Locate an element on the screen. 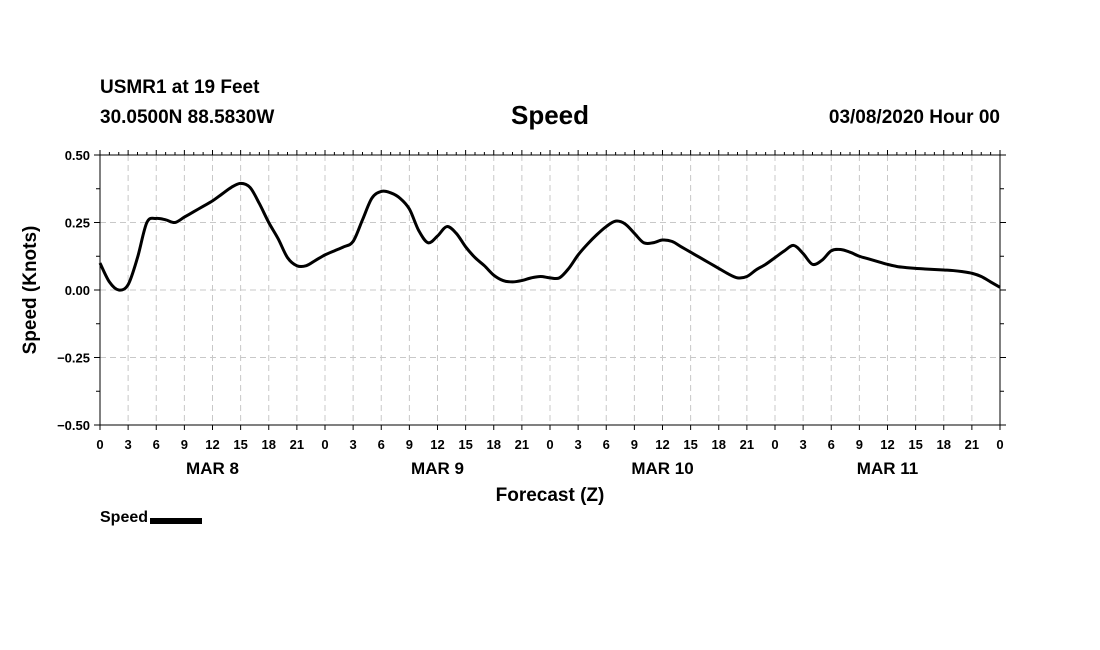 The height and width of the screenshot is (650, 1100). station-coordinates: 30.0500N 88.5830W is located at coordinates (187, 117).